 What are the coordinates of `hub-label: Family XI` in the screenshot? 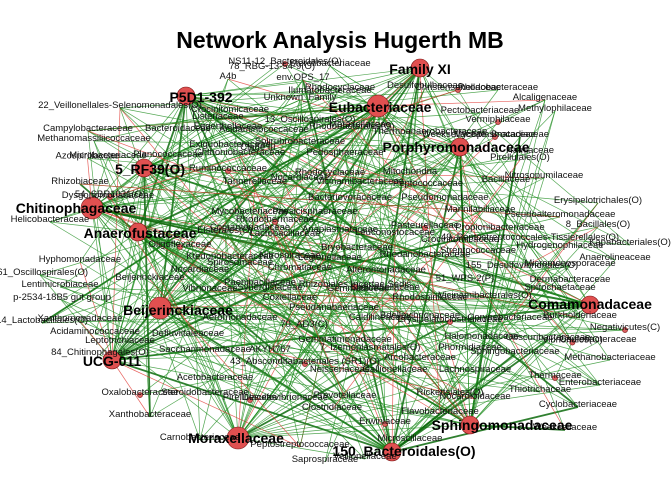 It's located at (419, 69).